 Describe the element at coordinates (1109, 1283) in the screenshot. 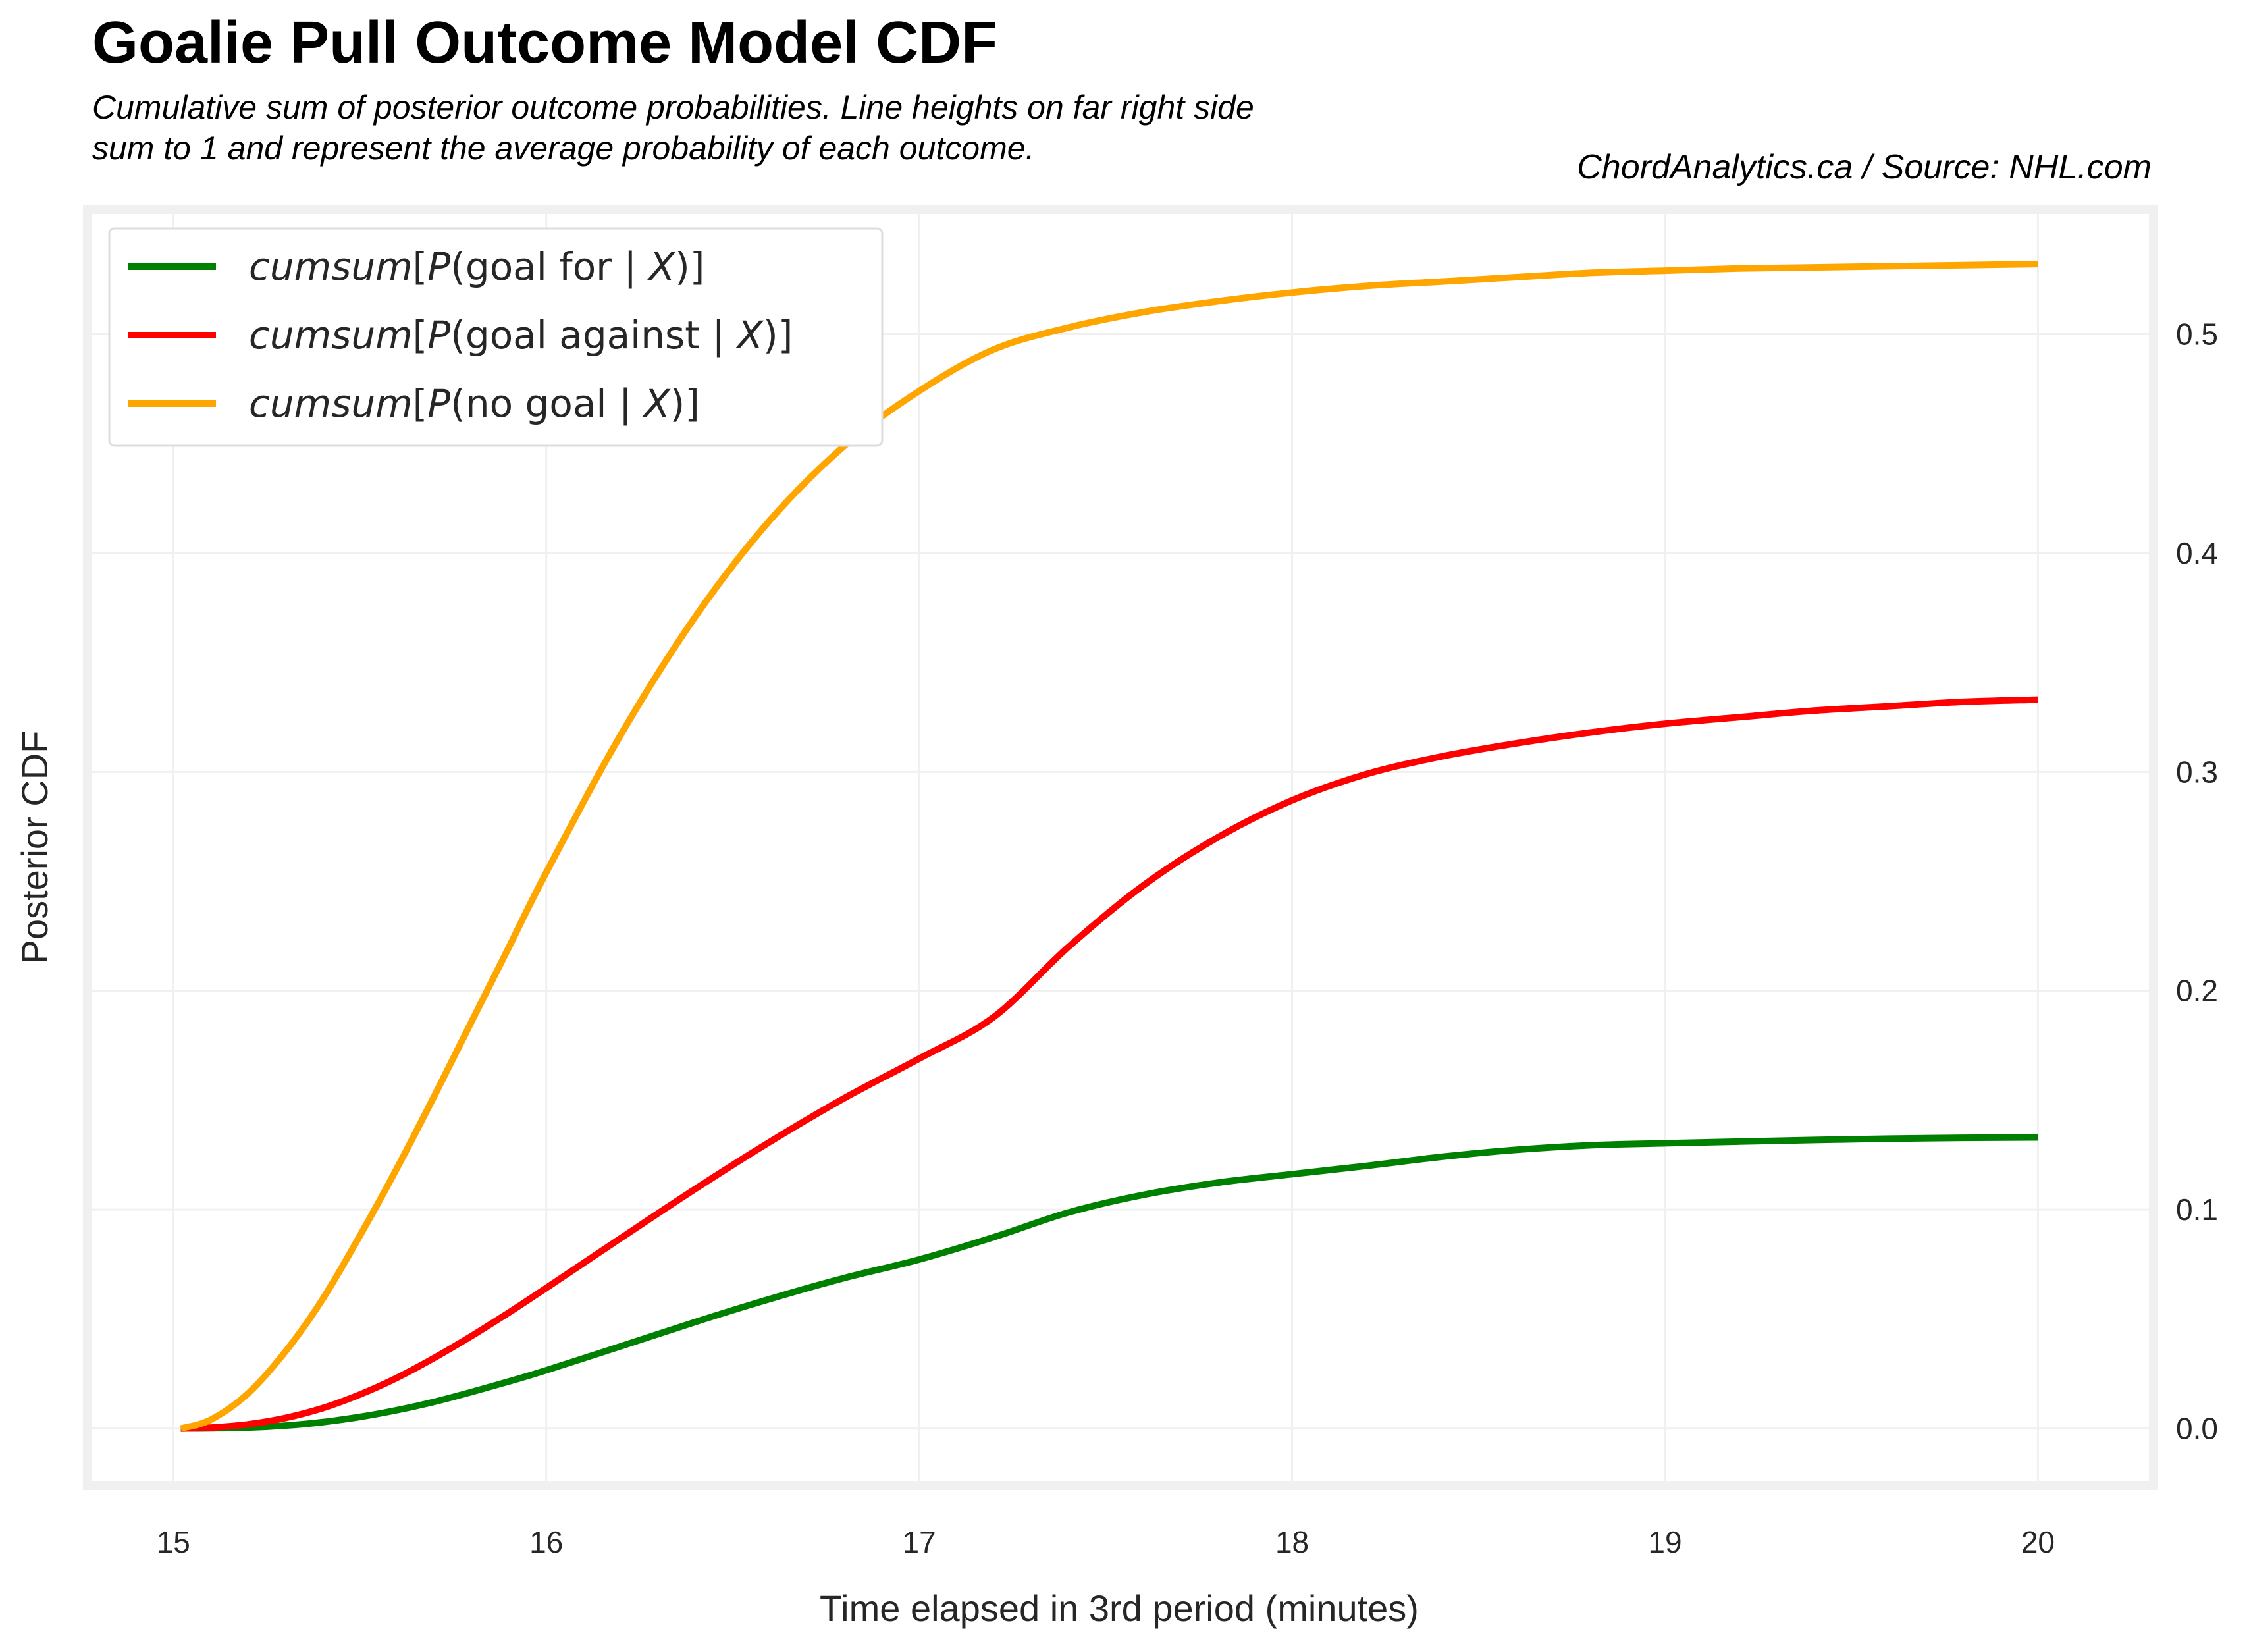

I see `series-line-goal-for` at that location.